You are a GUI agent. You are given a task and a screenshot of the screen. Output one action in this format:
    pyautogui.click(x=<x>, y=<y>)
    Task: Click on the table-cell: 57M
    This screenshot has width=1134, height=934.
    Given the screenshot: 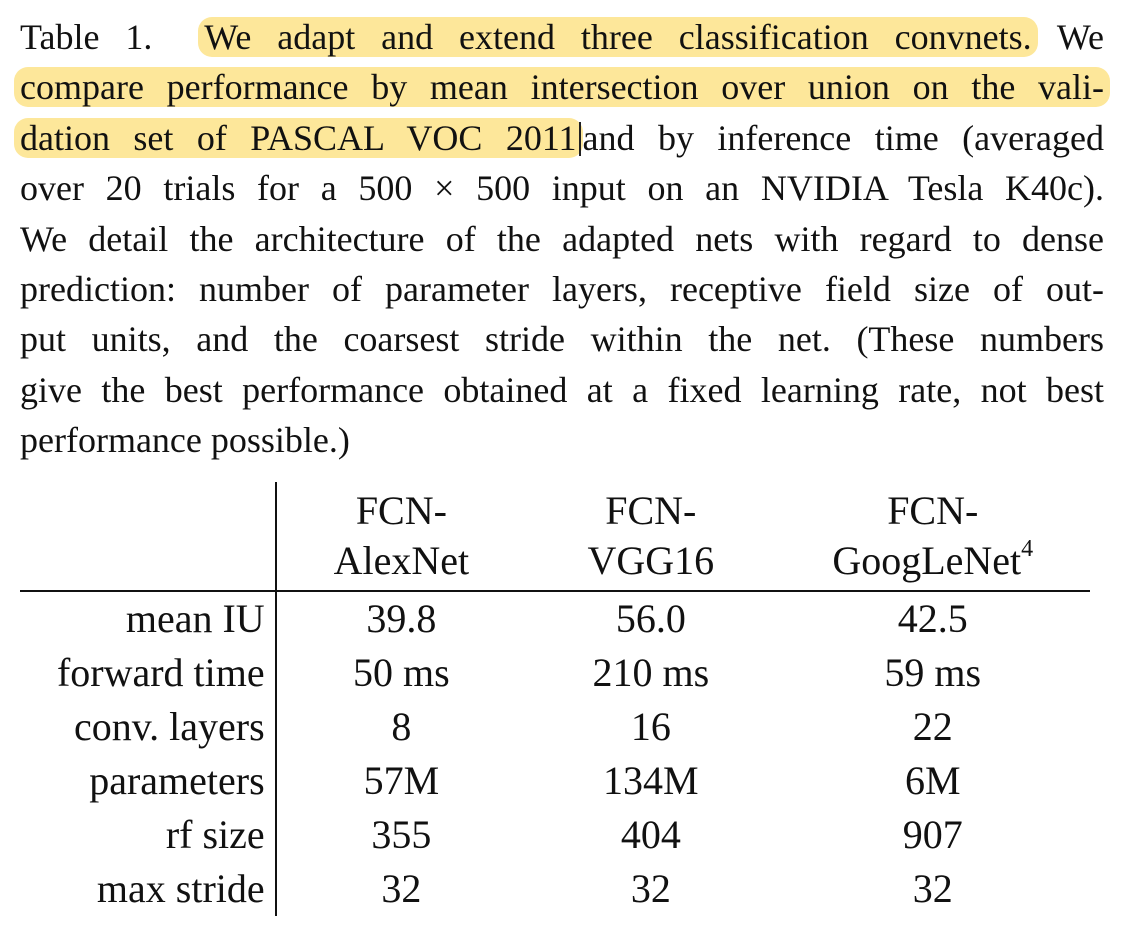 What is the action you would take?
    pyautogui.click(x=401, y=780)
    